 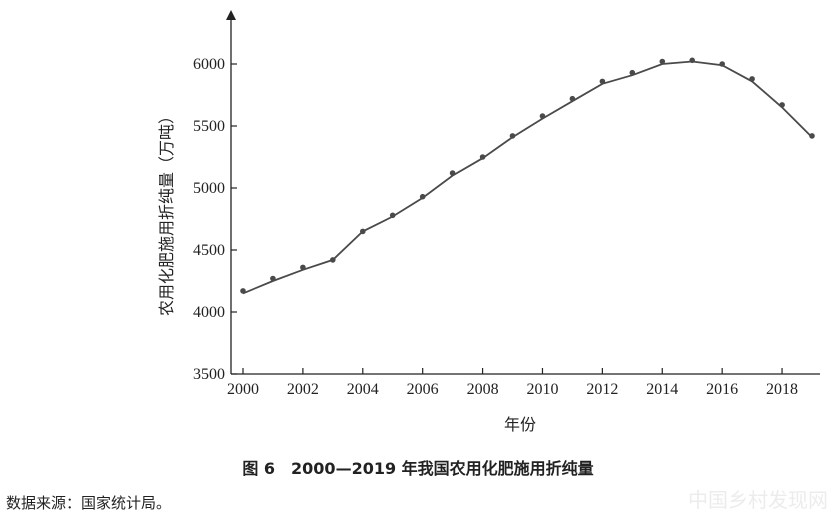 I want to click on x-tick-label: 2002, so click(x=303, y=389).